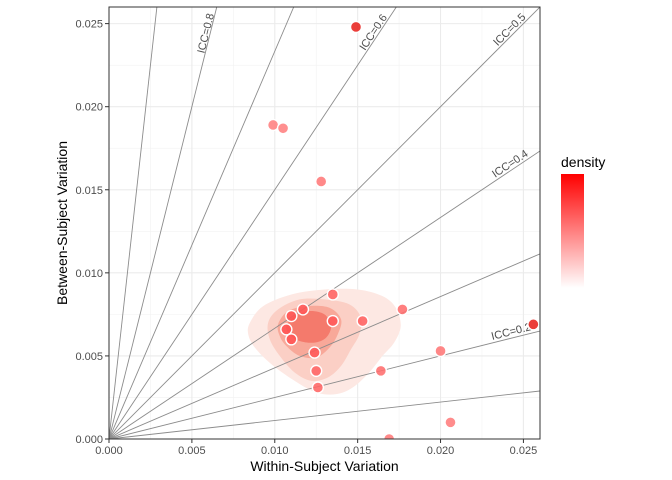  I want to click on legend-title: density, so click(583, 162).